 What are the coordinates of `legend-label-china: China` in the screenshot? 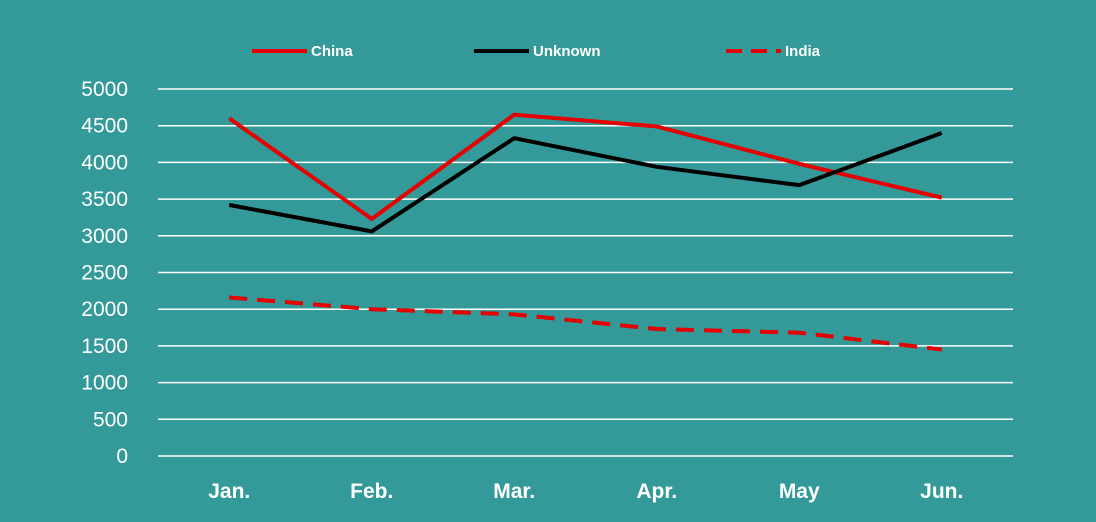 It's located at (332, 51).